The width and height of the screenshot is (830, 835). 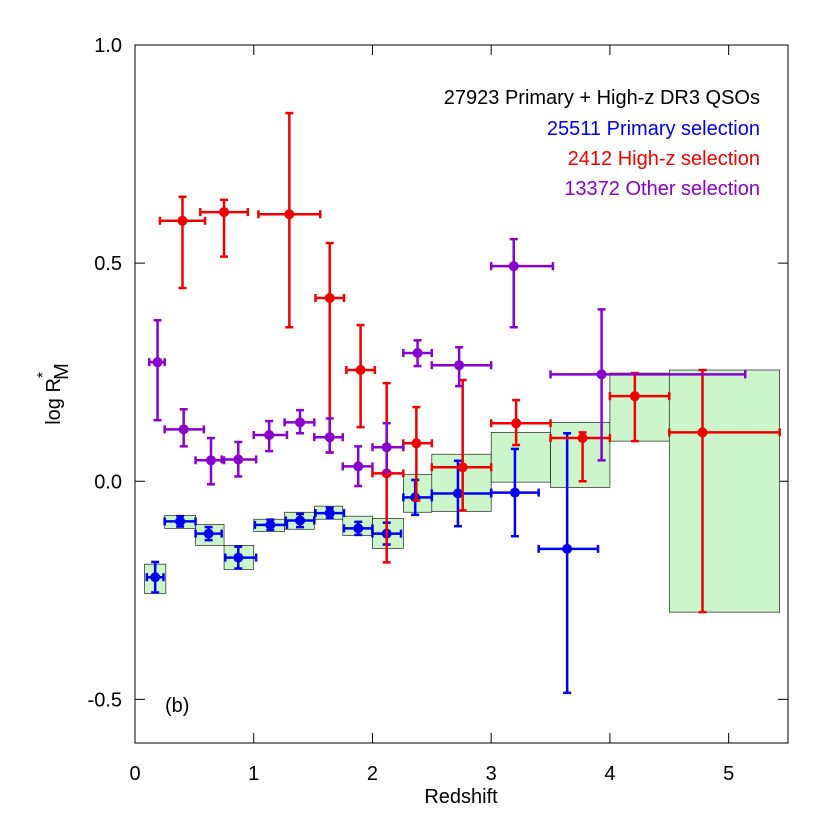 What do you see at coordinates (177, 706) in the screenshot?
I see `panel-label: (b)` at bounding box center [177, 706].